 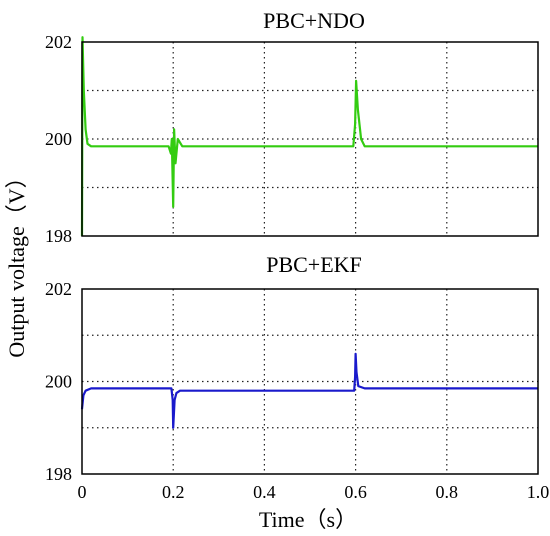 What do you see at coordinates (447, 492) in the screenshot?
I see `x-tick-label: 0.8` at bounding box center [447, 492].